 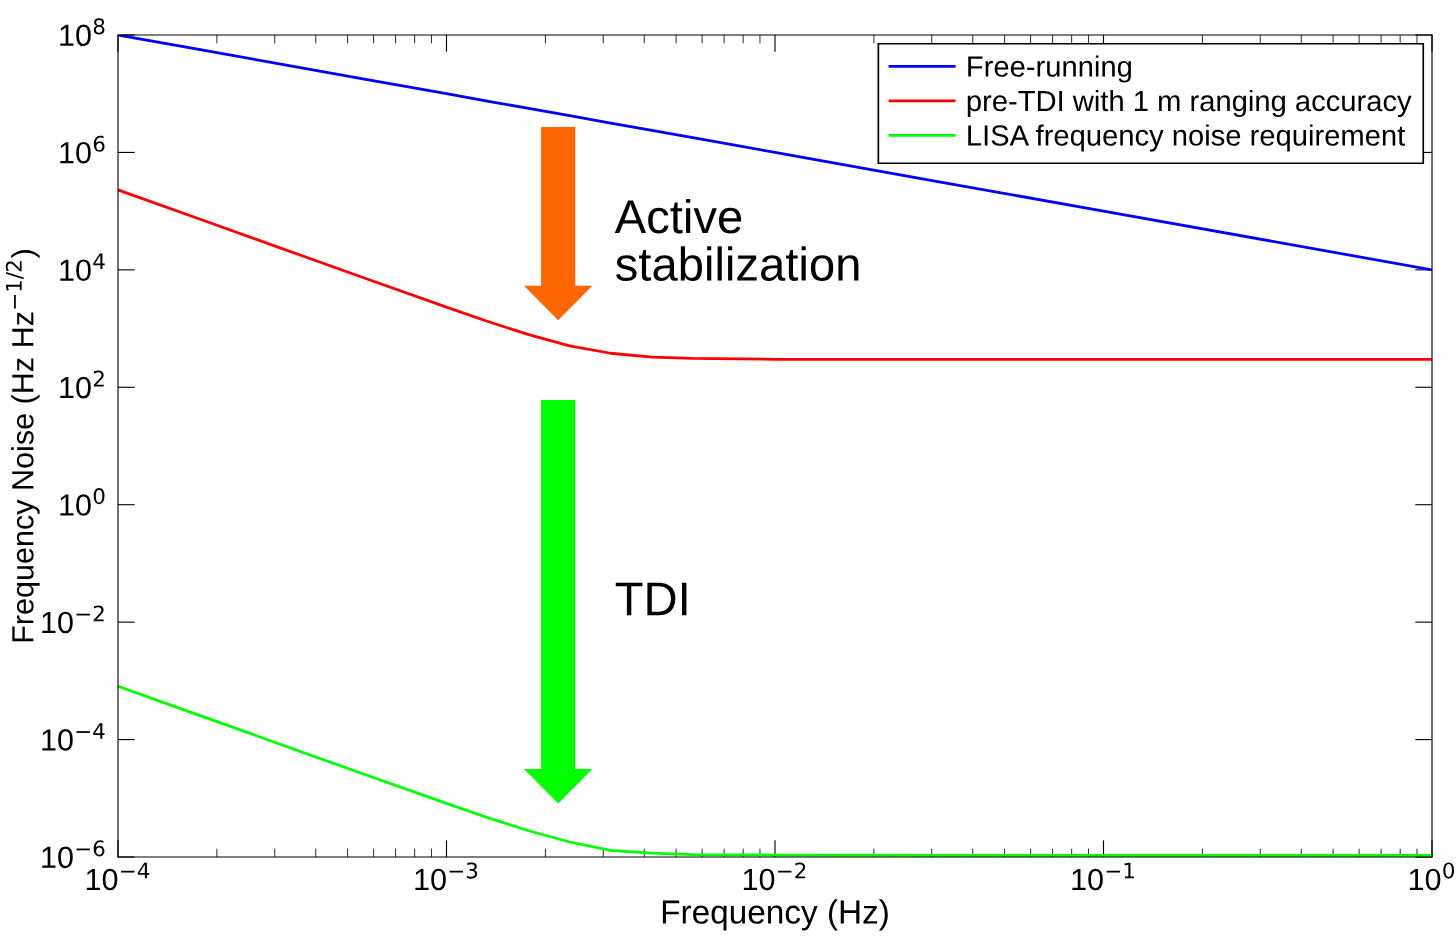 What do you see at coordinates (82, 267) in the screenshot?
I see `y-tick-label: 10$^{4}$` at bounding box center [82, 267].